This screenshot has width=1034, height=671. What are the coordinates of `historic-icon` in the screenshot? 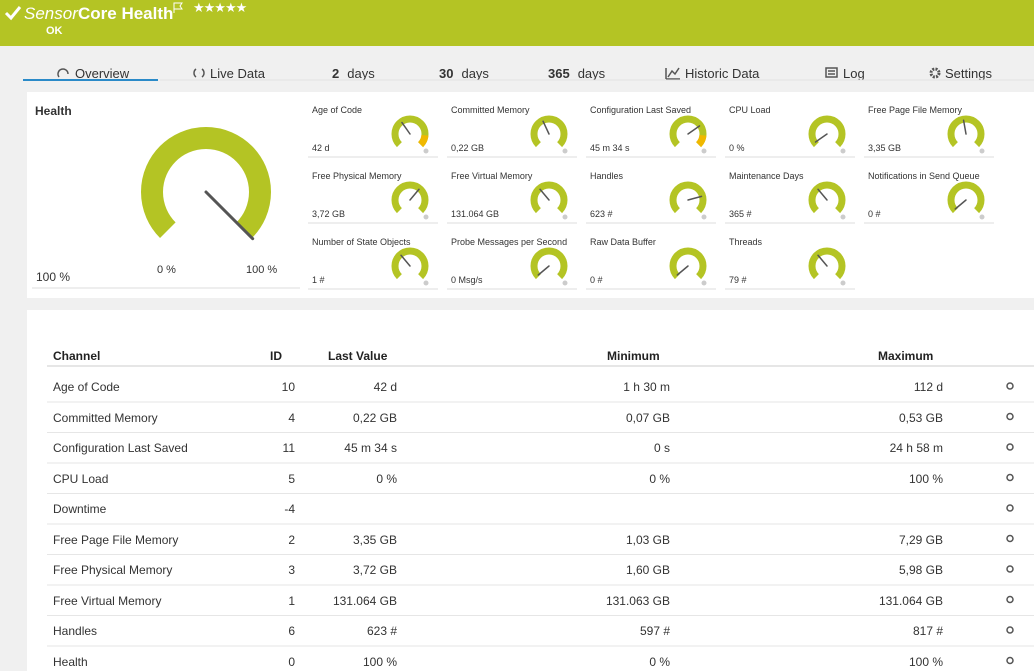 It's located at (672, 73).